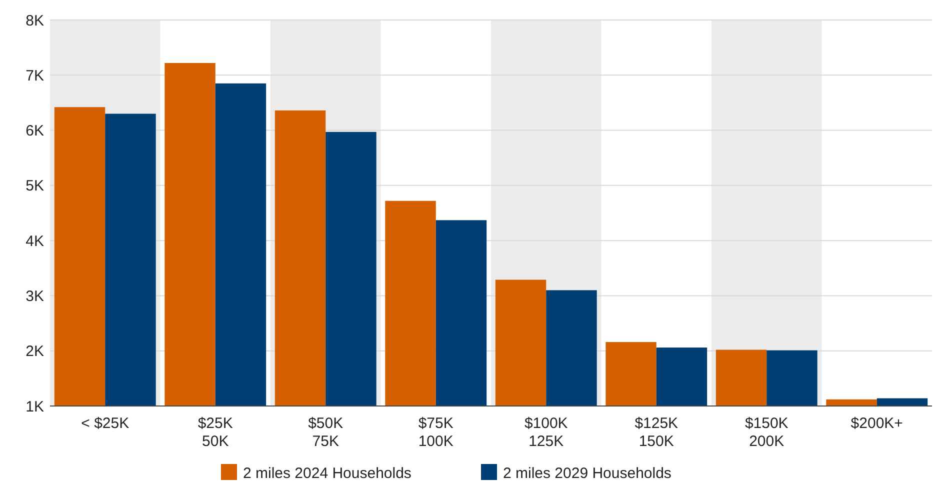 The image size is (944, 499). What do you see at coordinates (215, 432) in the screenshot?
I see `x-tick-label: $25K 50K` at bounding box center [215, 432].